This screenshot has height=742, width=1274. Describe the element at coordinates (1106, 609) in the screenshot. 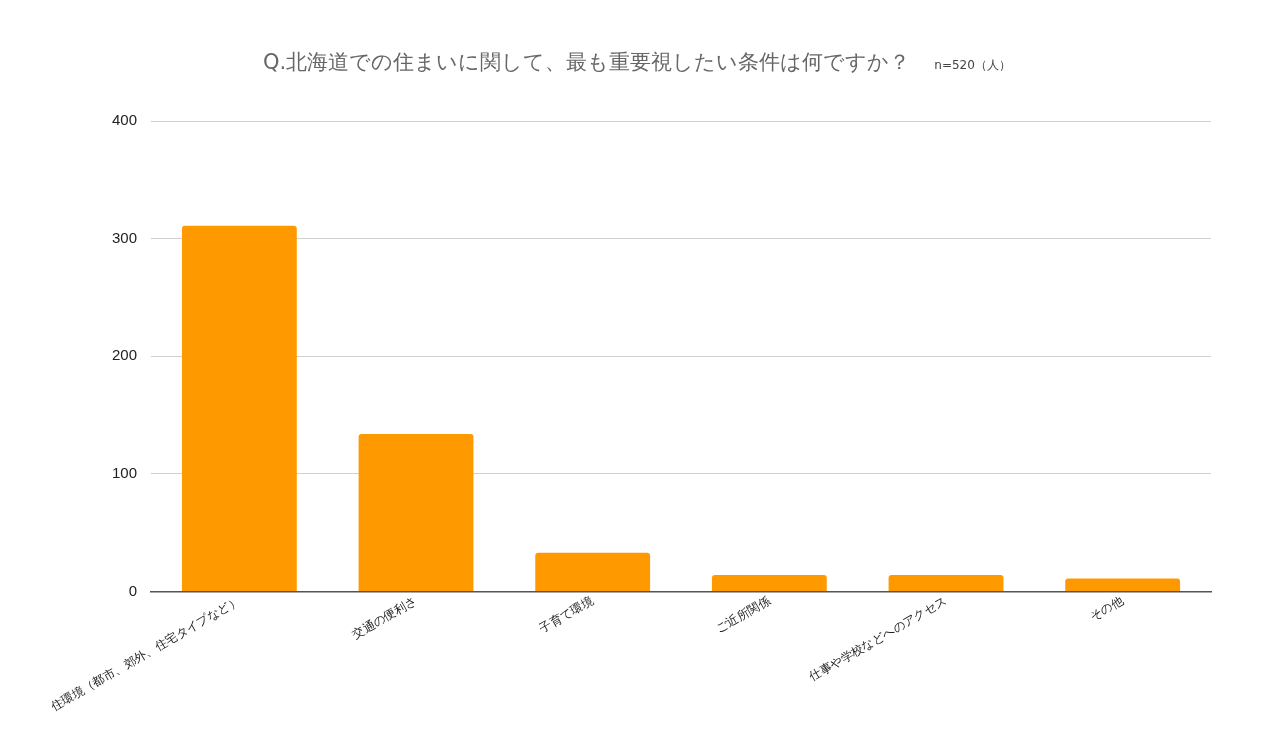

I see `x-tick-label: その他` at that location.